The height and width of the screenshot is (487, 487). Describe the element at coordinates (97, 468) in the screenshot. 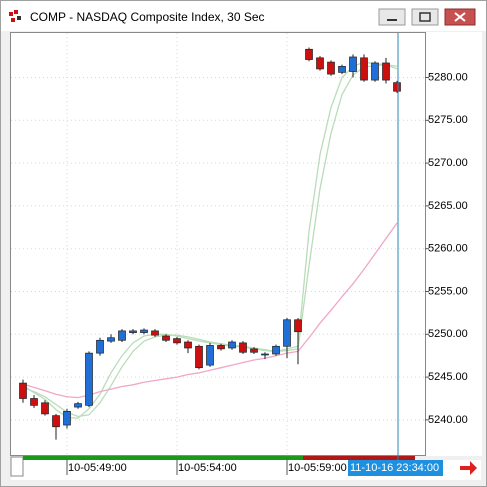

I see `x-tick-label: 10-05:49:00` at that location.